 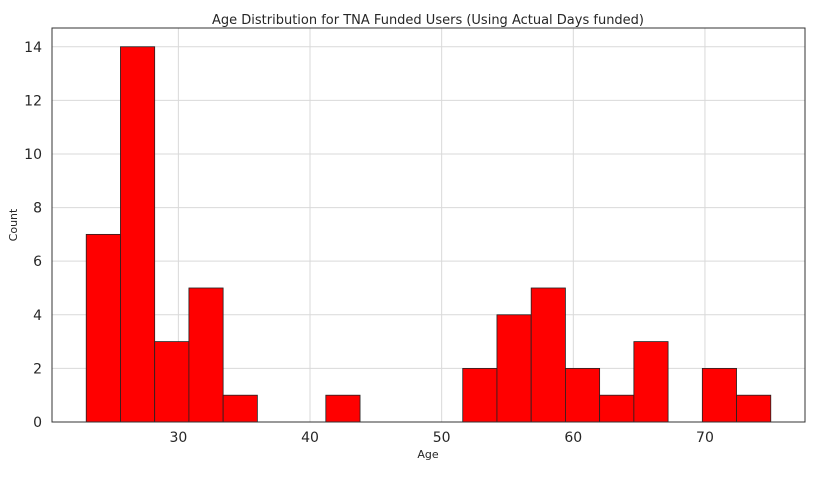 What do you see at coordinates (33, 155) in the screenshot?
I see `y-tick-label: 10` at bounding box center [33, 155].